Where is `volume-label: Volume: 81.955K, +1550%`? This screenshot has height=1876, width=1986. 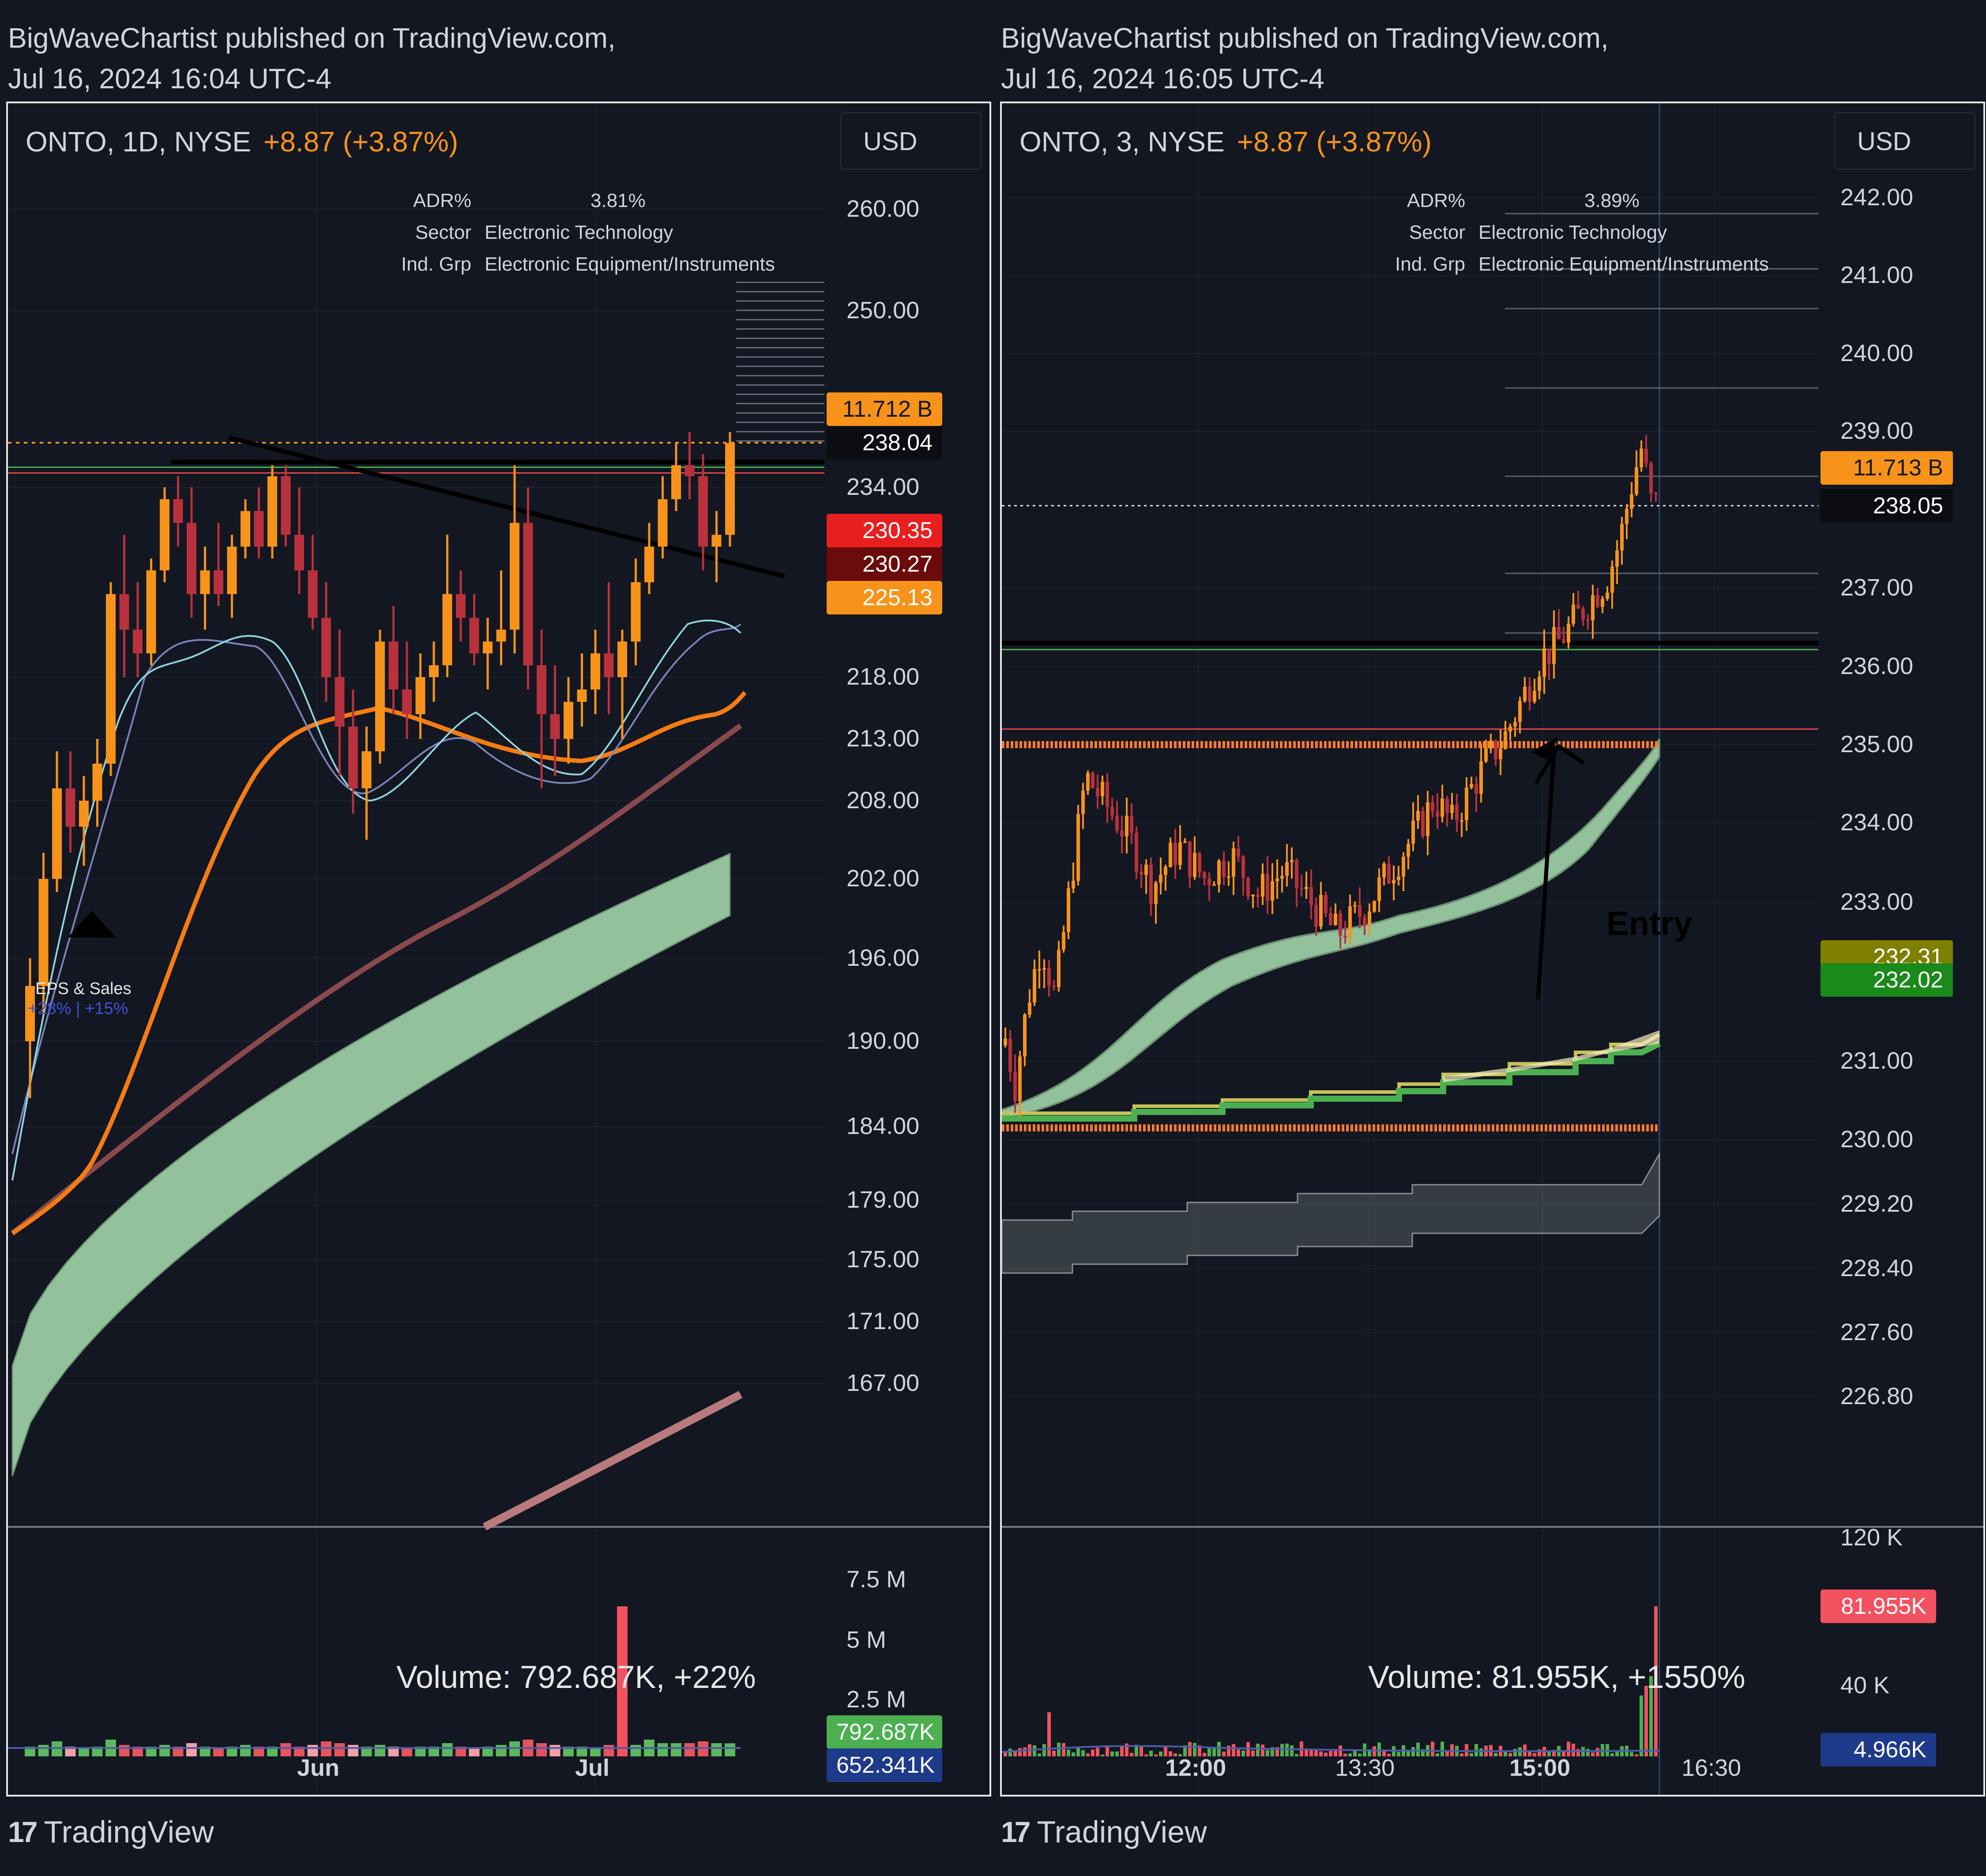
volume-label: Volume: 81.955K, +1550% is located at coordinates (1556, 1677).